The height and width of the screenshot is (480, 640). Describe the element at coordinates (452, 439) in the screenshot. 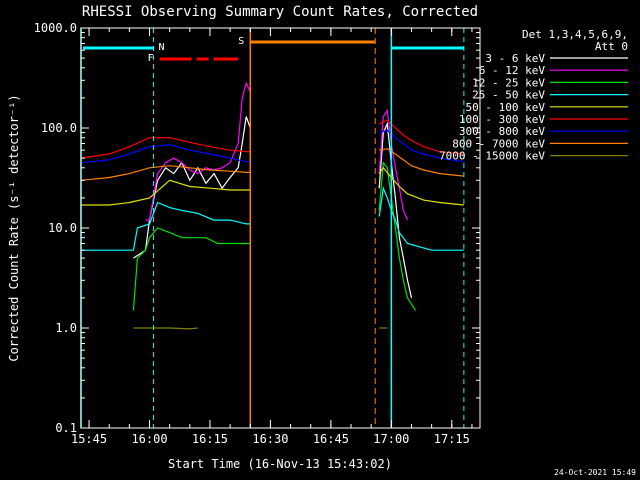

I see `x-tick-label: 17:15` at that location.